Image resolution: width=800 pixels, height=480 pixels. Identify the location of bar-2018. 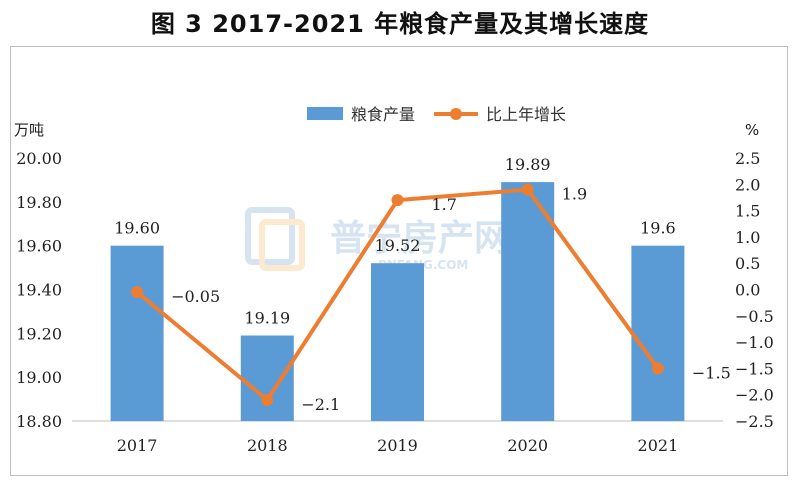
(267, 378).